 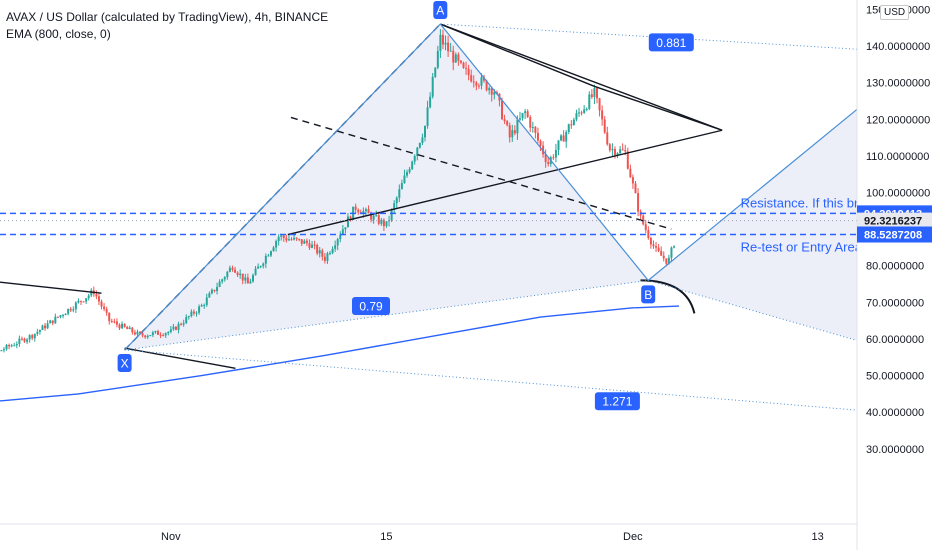 What do you see at coordinates (180, 358) in the screenshot?
I see `channel-lower-line` at bounding box center [180, 358].